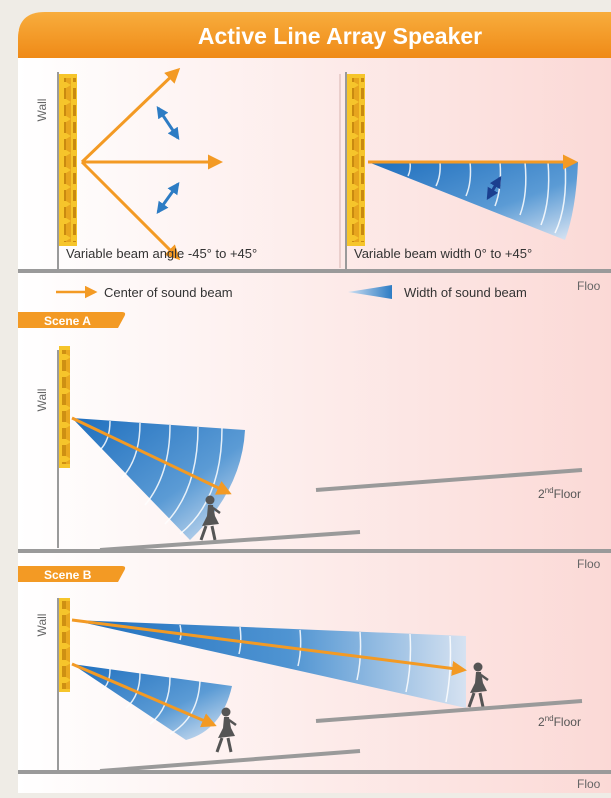 This screenshot has height=798, width=611. Describe the element at coordinates (42, 110) in the screenshot. I see `top-wall-label: Wall` at that location.